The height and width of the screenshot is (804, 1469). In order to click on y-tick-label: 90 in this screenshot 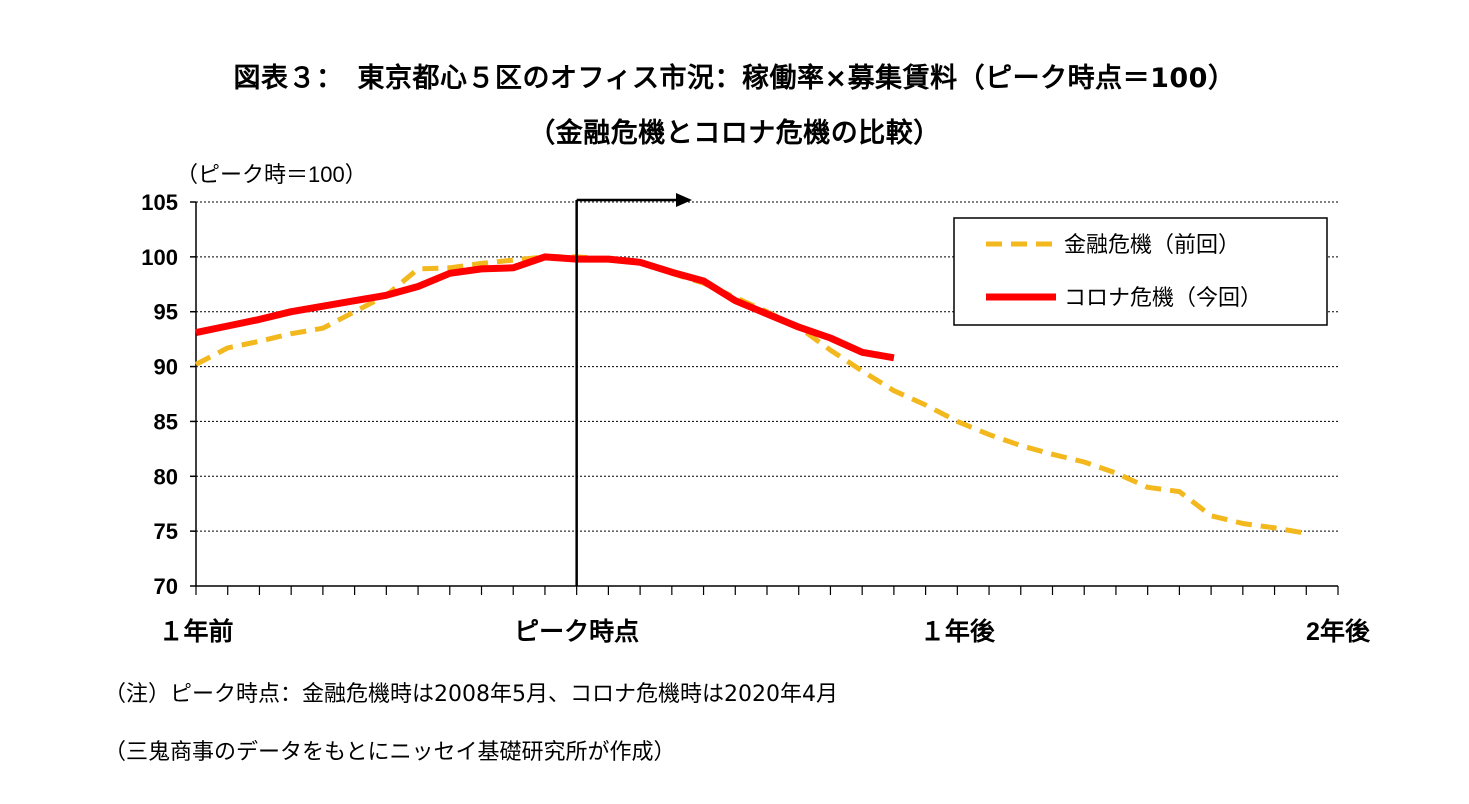, I will do `click(166, 367)`.